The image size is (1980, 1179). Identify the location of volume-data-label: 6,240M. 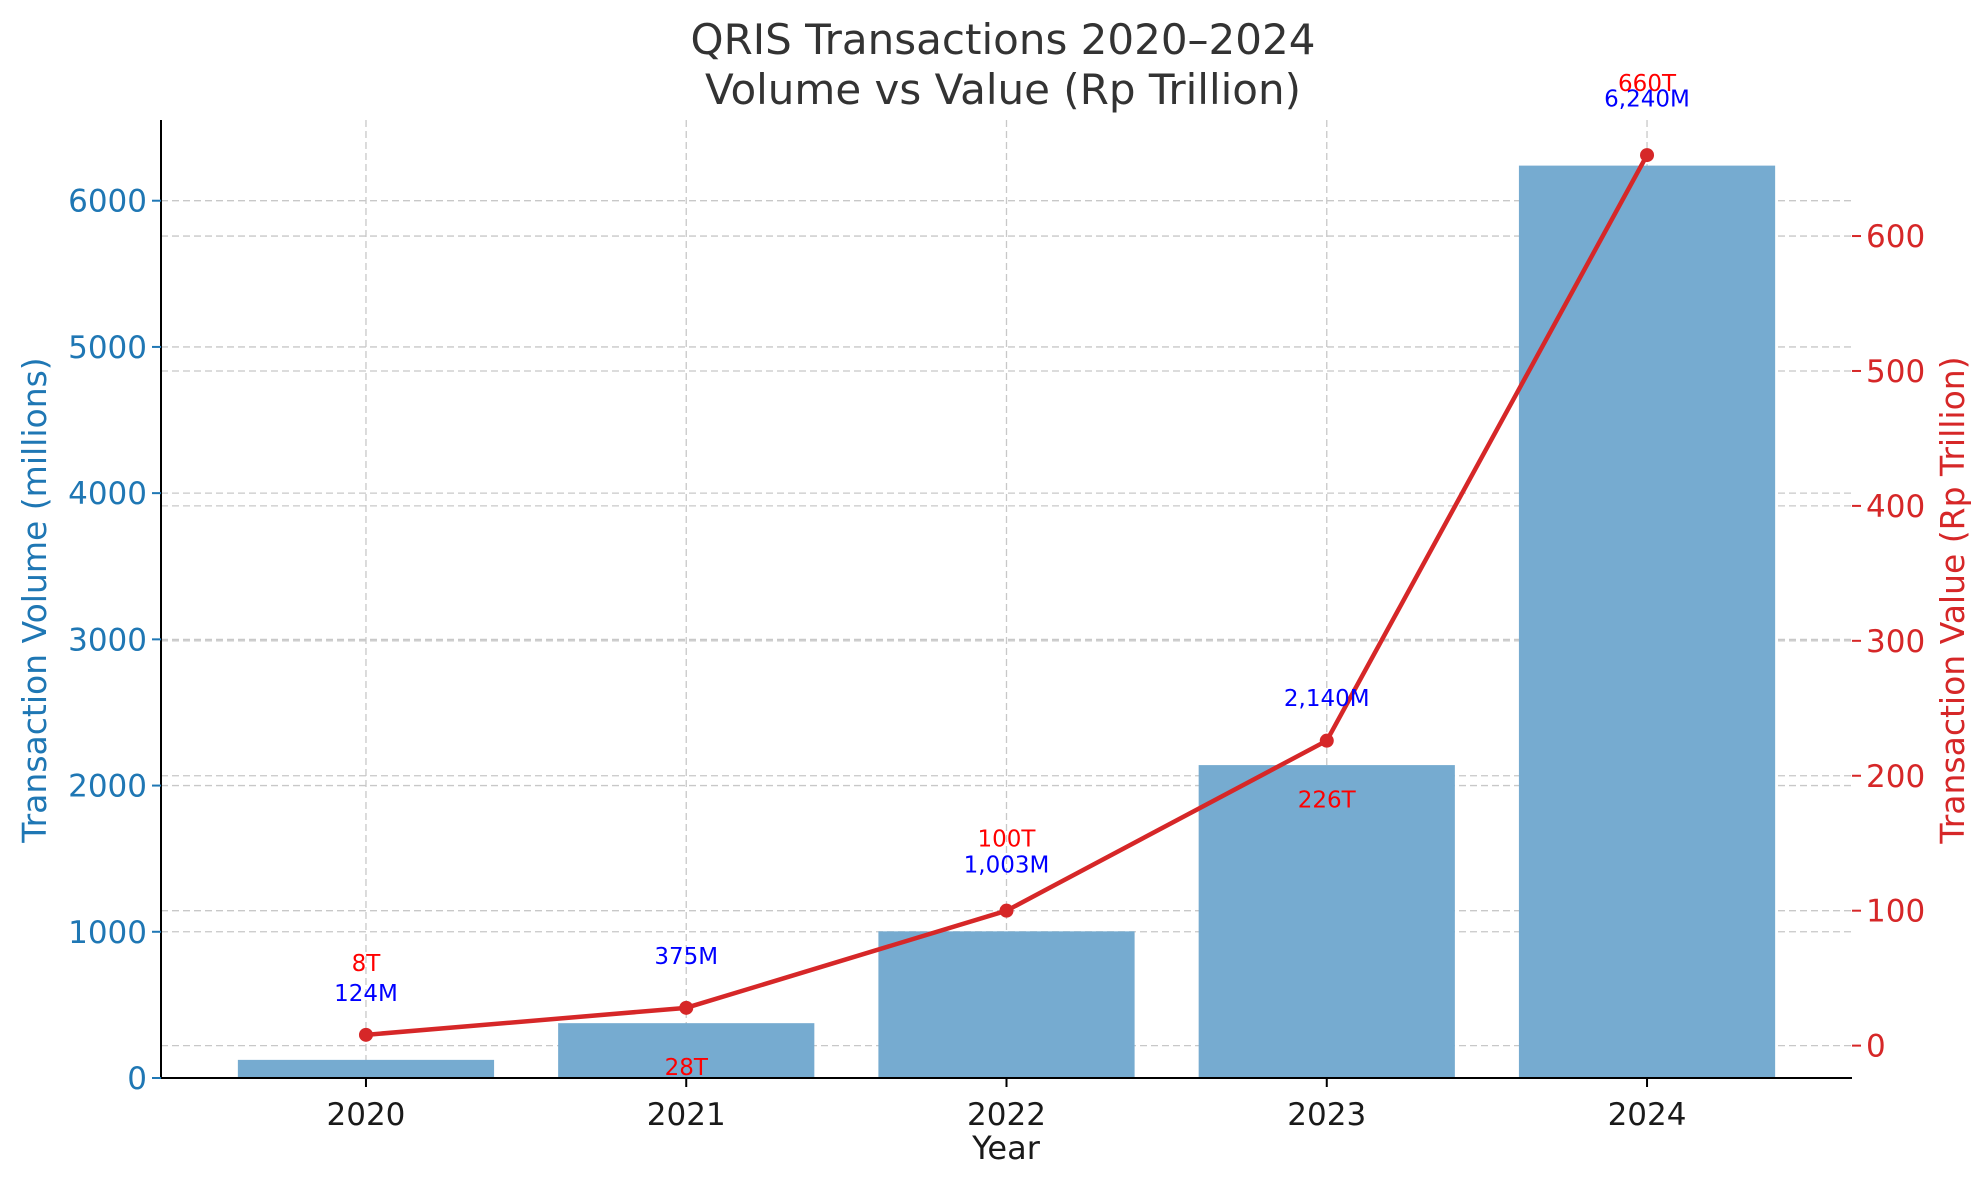
(1647, 100).